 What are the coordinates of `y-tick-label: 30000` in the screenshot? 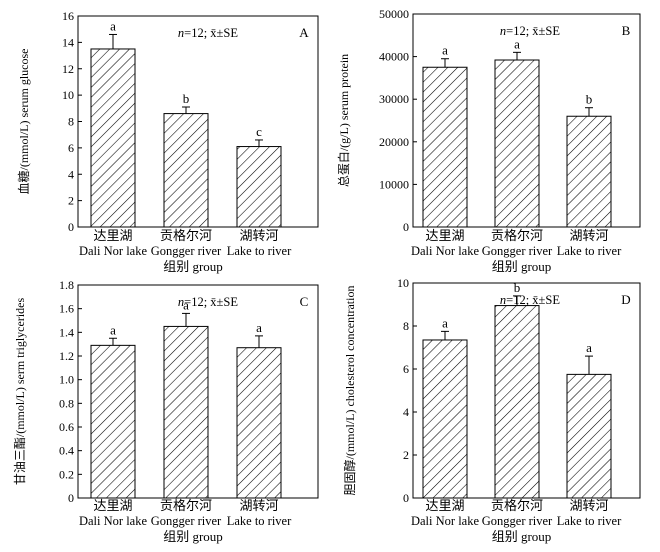 It's located at (394, 99).